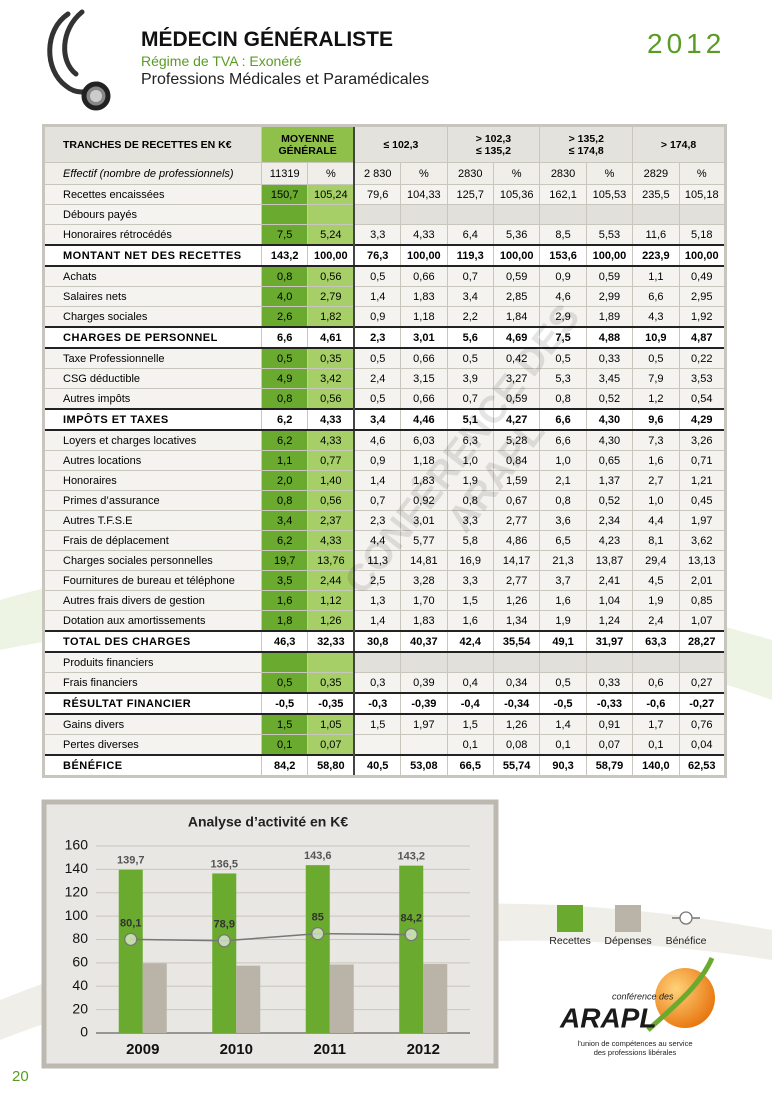 This screenshot has height=1099, width=772. What do you see at coordinates (563, 520) in the screenshot?
I see `cell: 3,6` at bounding box center [563, 520].